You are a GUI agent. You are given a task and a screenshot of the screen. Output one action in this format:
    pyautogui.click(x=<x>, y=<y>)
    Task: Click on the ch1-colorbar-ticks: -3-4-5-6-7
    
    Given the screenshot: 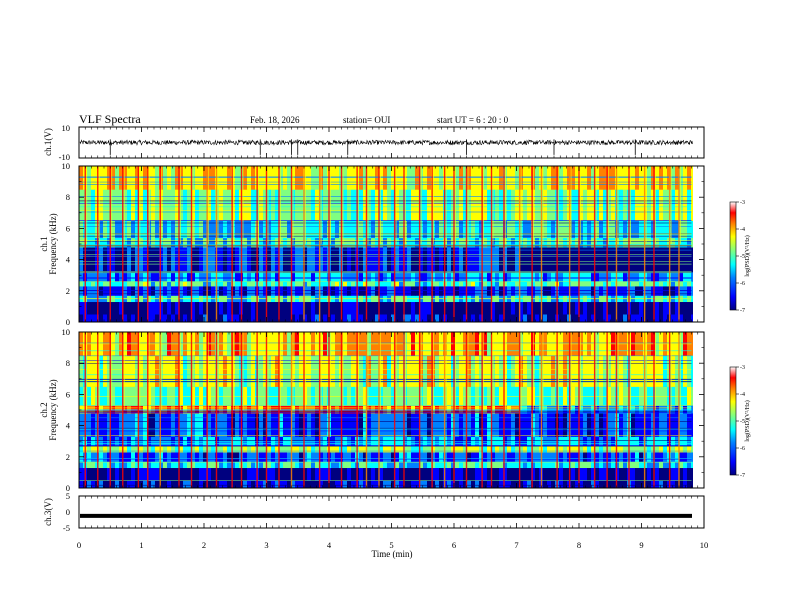 What is the action you would take?
    pyautogui.click(x=740, y=257)
    